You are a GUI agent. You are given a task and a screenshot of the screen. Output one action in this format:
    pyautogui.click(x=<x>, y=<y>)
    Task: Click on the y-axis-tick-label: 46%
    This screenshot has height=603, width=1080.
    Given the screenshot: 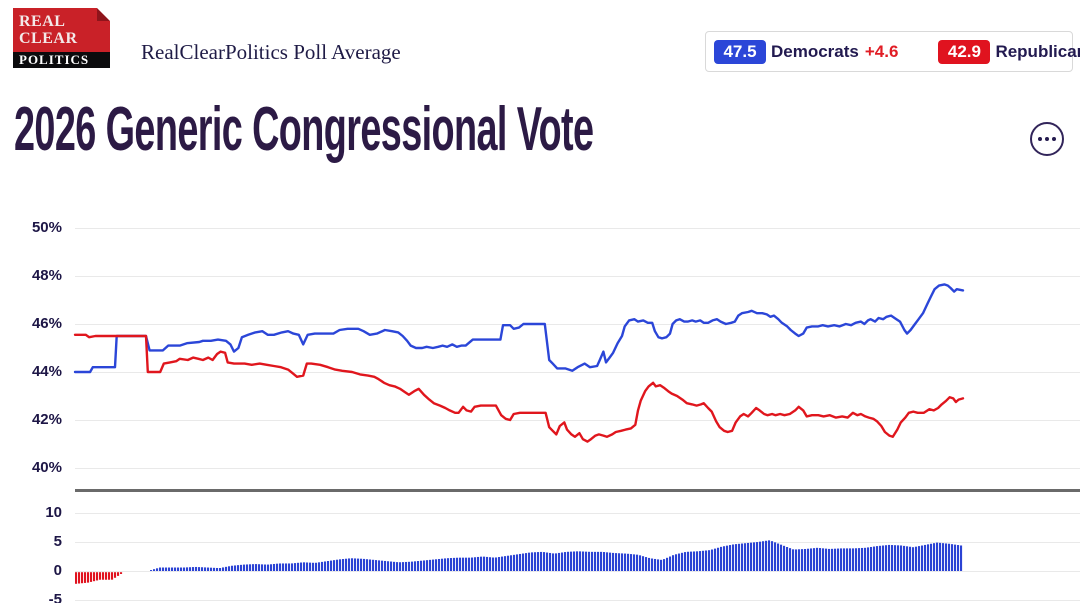 What is the action you would take?
    pyautogui.click(x=46, y=323)
    